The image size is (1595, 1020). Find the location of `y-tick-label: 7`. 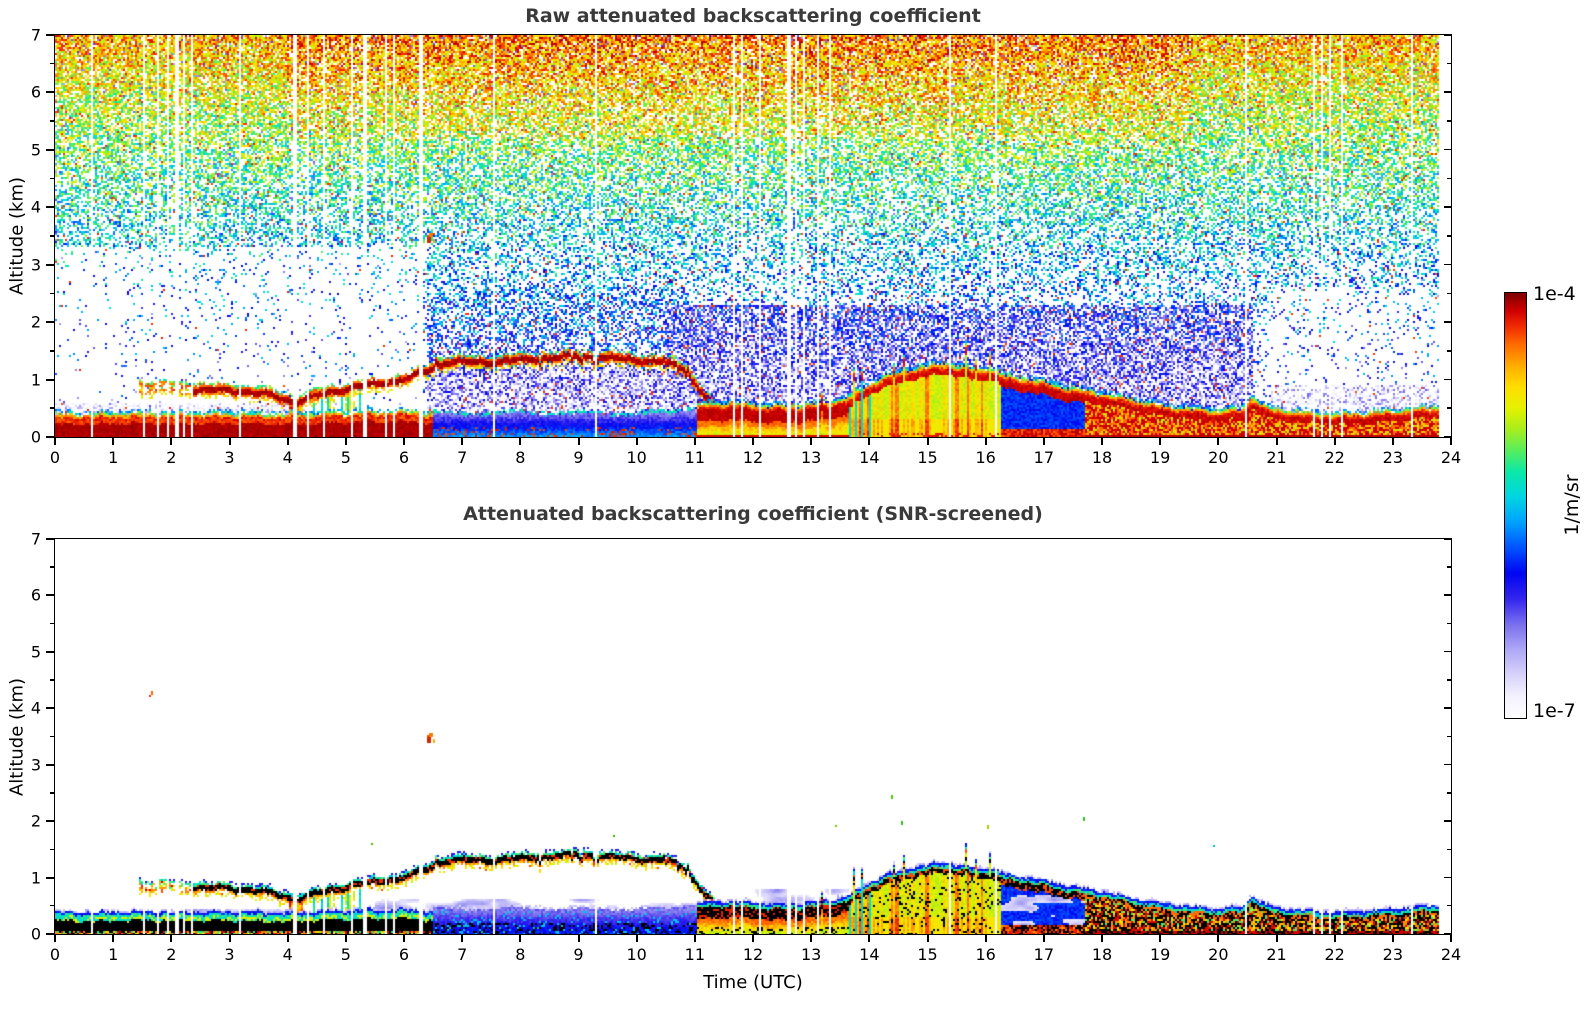

y-tick-label: 7 is located at coordinates (35, 539).